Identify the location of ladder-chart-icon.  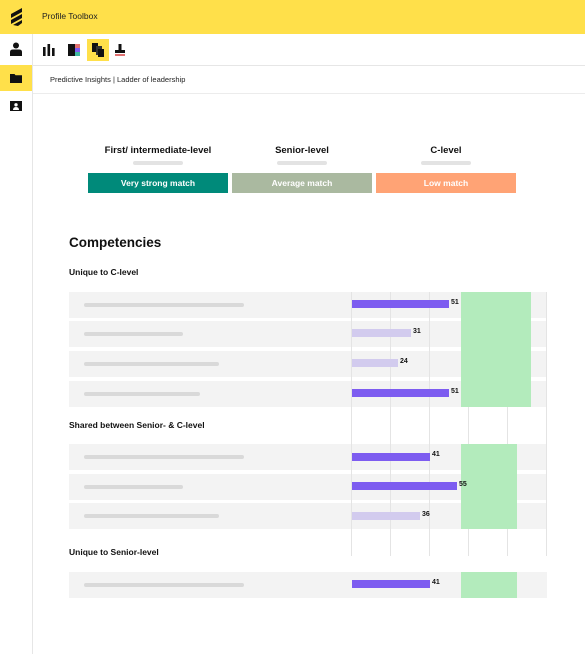
(98, 50).